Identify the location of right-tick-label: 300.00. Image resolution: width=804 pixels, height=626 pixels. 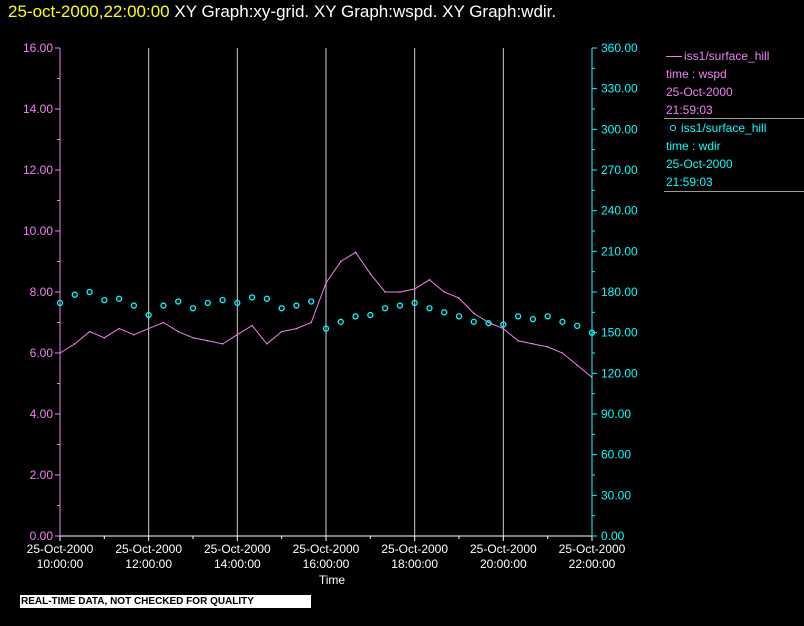
(619, 129).